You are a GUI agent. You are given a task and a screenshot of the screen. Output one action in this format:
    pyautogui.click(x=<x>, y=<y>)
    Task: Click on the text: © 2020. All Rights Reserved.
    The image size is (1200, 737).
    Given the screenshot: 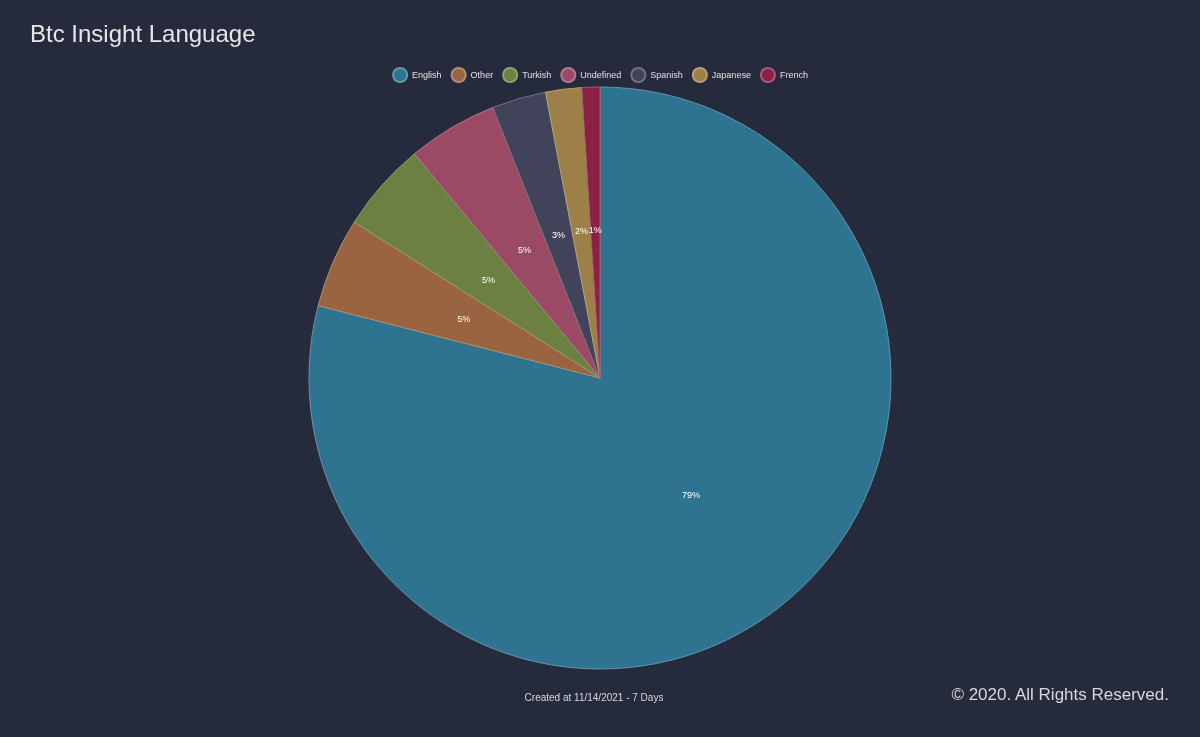 What is the action you would take?
    pyautogui.click(x=1060, y=694)
    